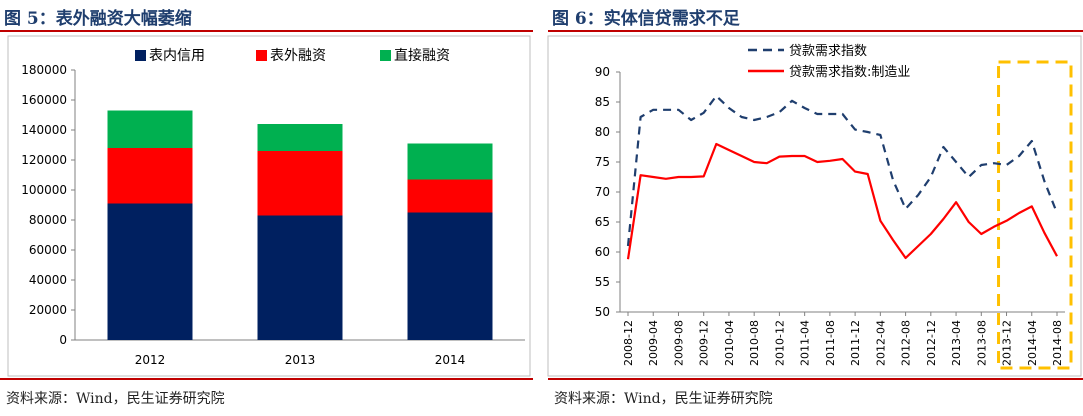  Describe the element at coordinates (450, 360) in the screenshot. I see `x-tick-label: 2014` at that location.